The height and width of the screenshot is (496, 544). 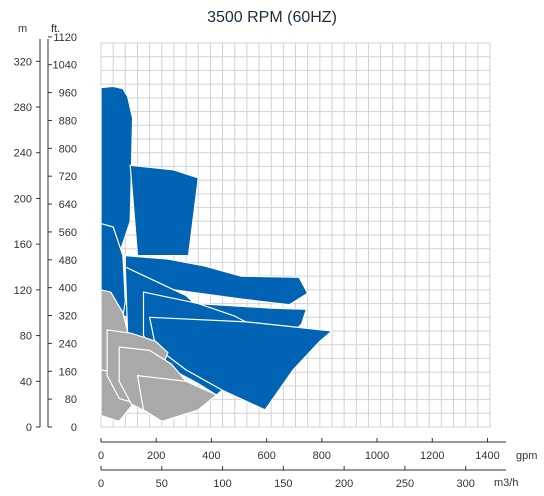 What do you see at coordinates (68, 121) in the screenshot?
I see `y-secondary-tick-label: 880` at bounding box center [68, 121].